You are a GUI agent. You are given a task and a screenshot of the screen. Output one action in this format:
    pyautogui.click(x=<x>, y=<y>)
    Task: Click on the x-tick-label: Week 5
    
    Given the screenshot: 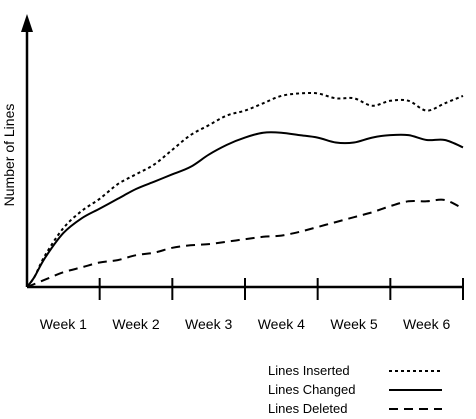 What is the action you would take?
    pyautogui.click(x=353, y=324)
    